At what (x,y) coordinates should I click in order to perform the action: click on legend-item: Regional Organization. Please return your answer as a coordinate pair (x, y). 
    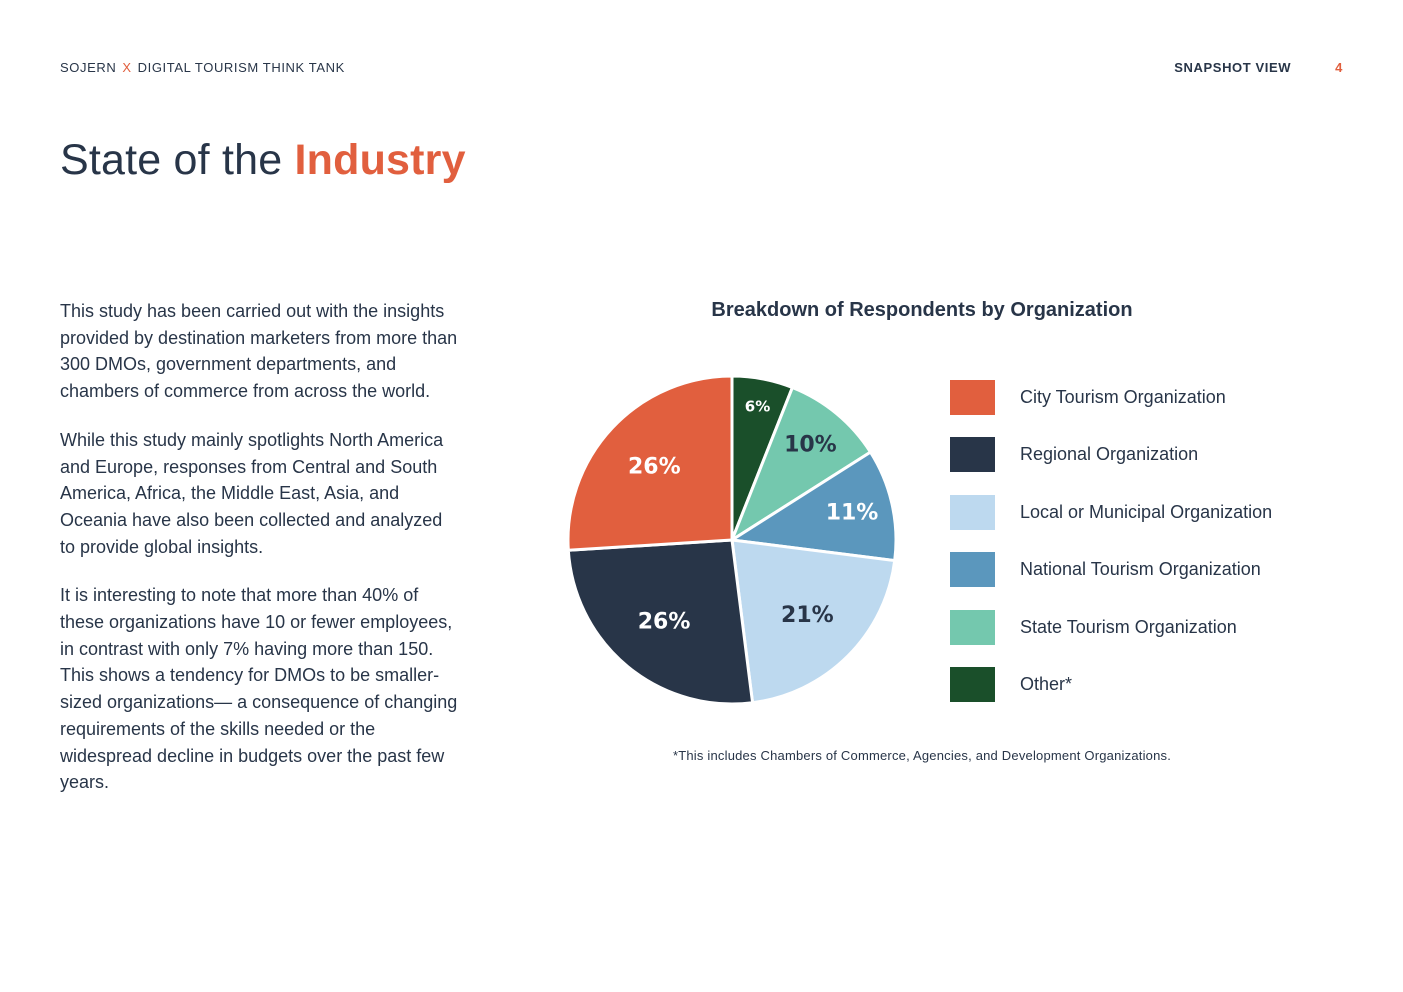
    Looking at the image, I should click on (1111, 455).